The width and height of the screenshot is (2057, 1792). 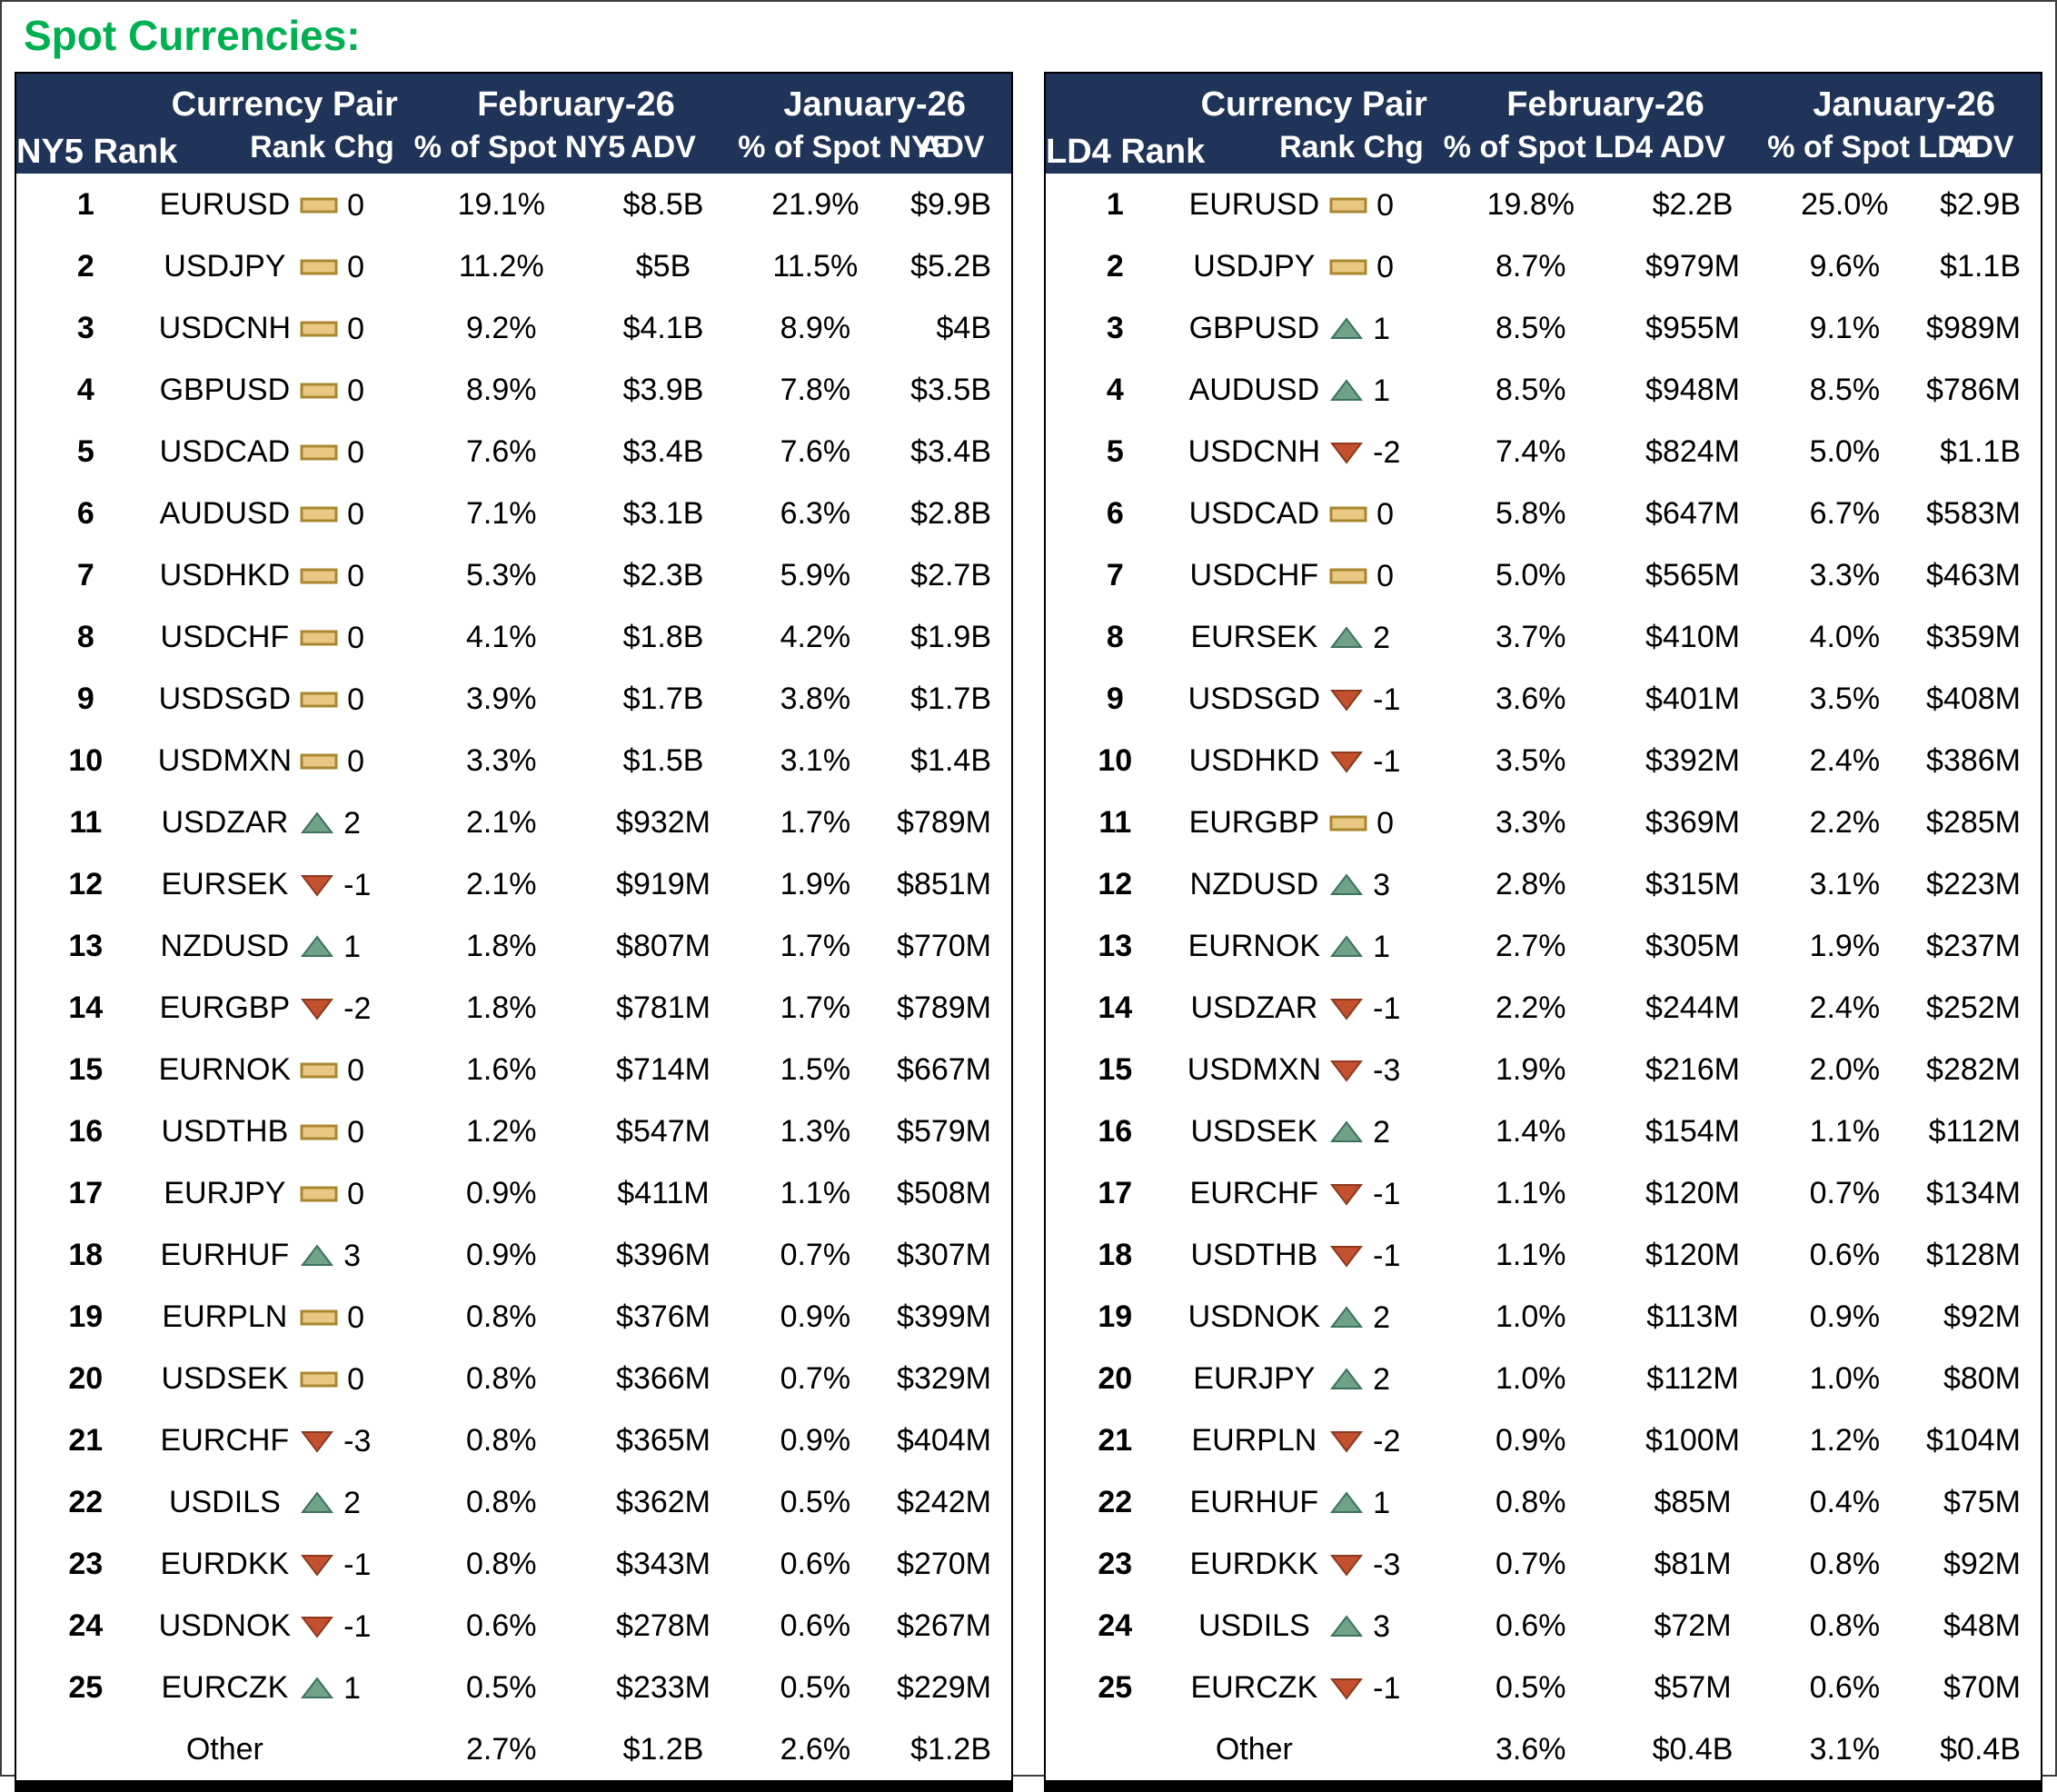 What do you see at coordinates (663, 637) in the screenshot?
I see `feb-adv-cell: $1.8B` at bounding box center [663, 637].